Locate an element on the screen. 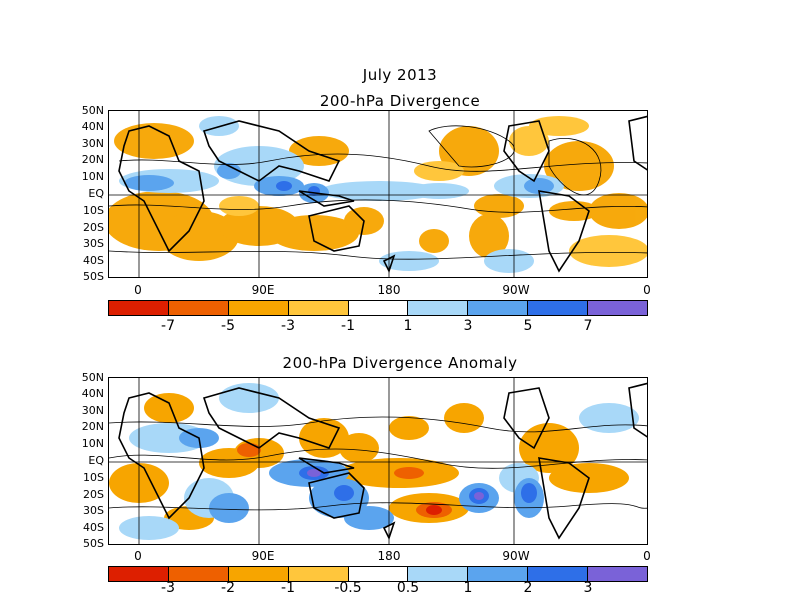 The height and width of the screenshot is (600, 800). panel2-title: 200-hPa Divergence Anomaly is located at coordinates (400, 363).